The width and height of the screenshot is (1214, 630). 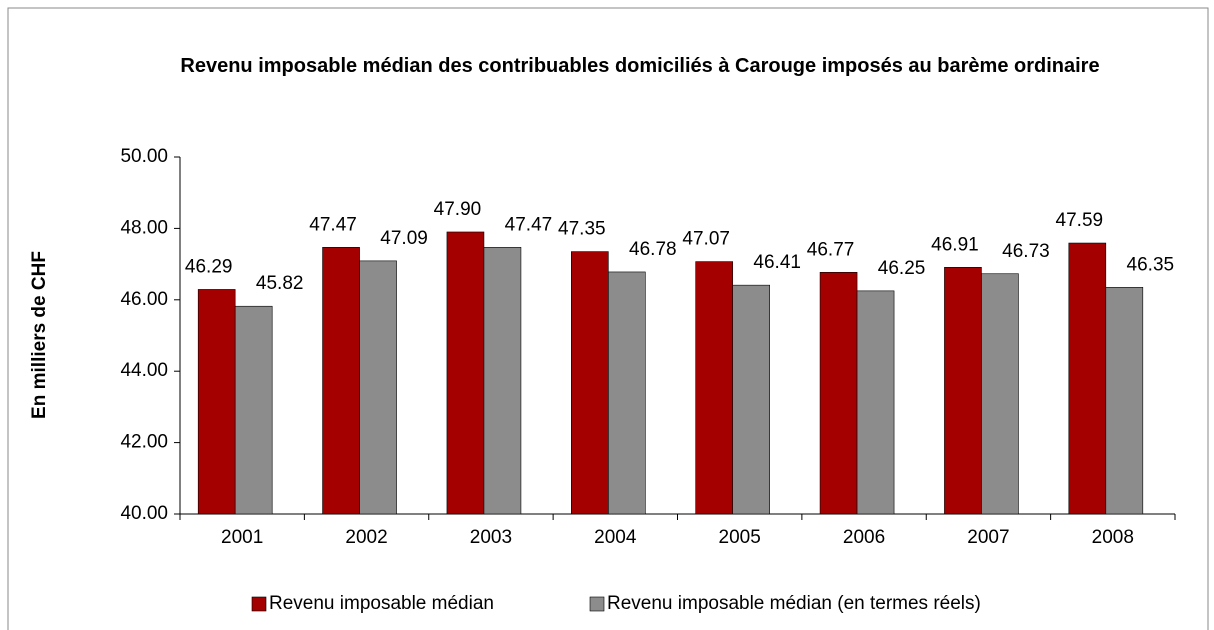 What do you see at coordinates (242, 537) in the screenshot?
I see `x-tick-label: 2001` at bounding box center [242, 537].